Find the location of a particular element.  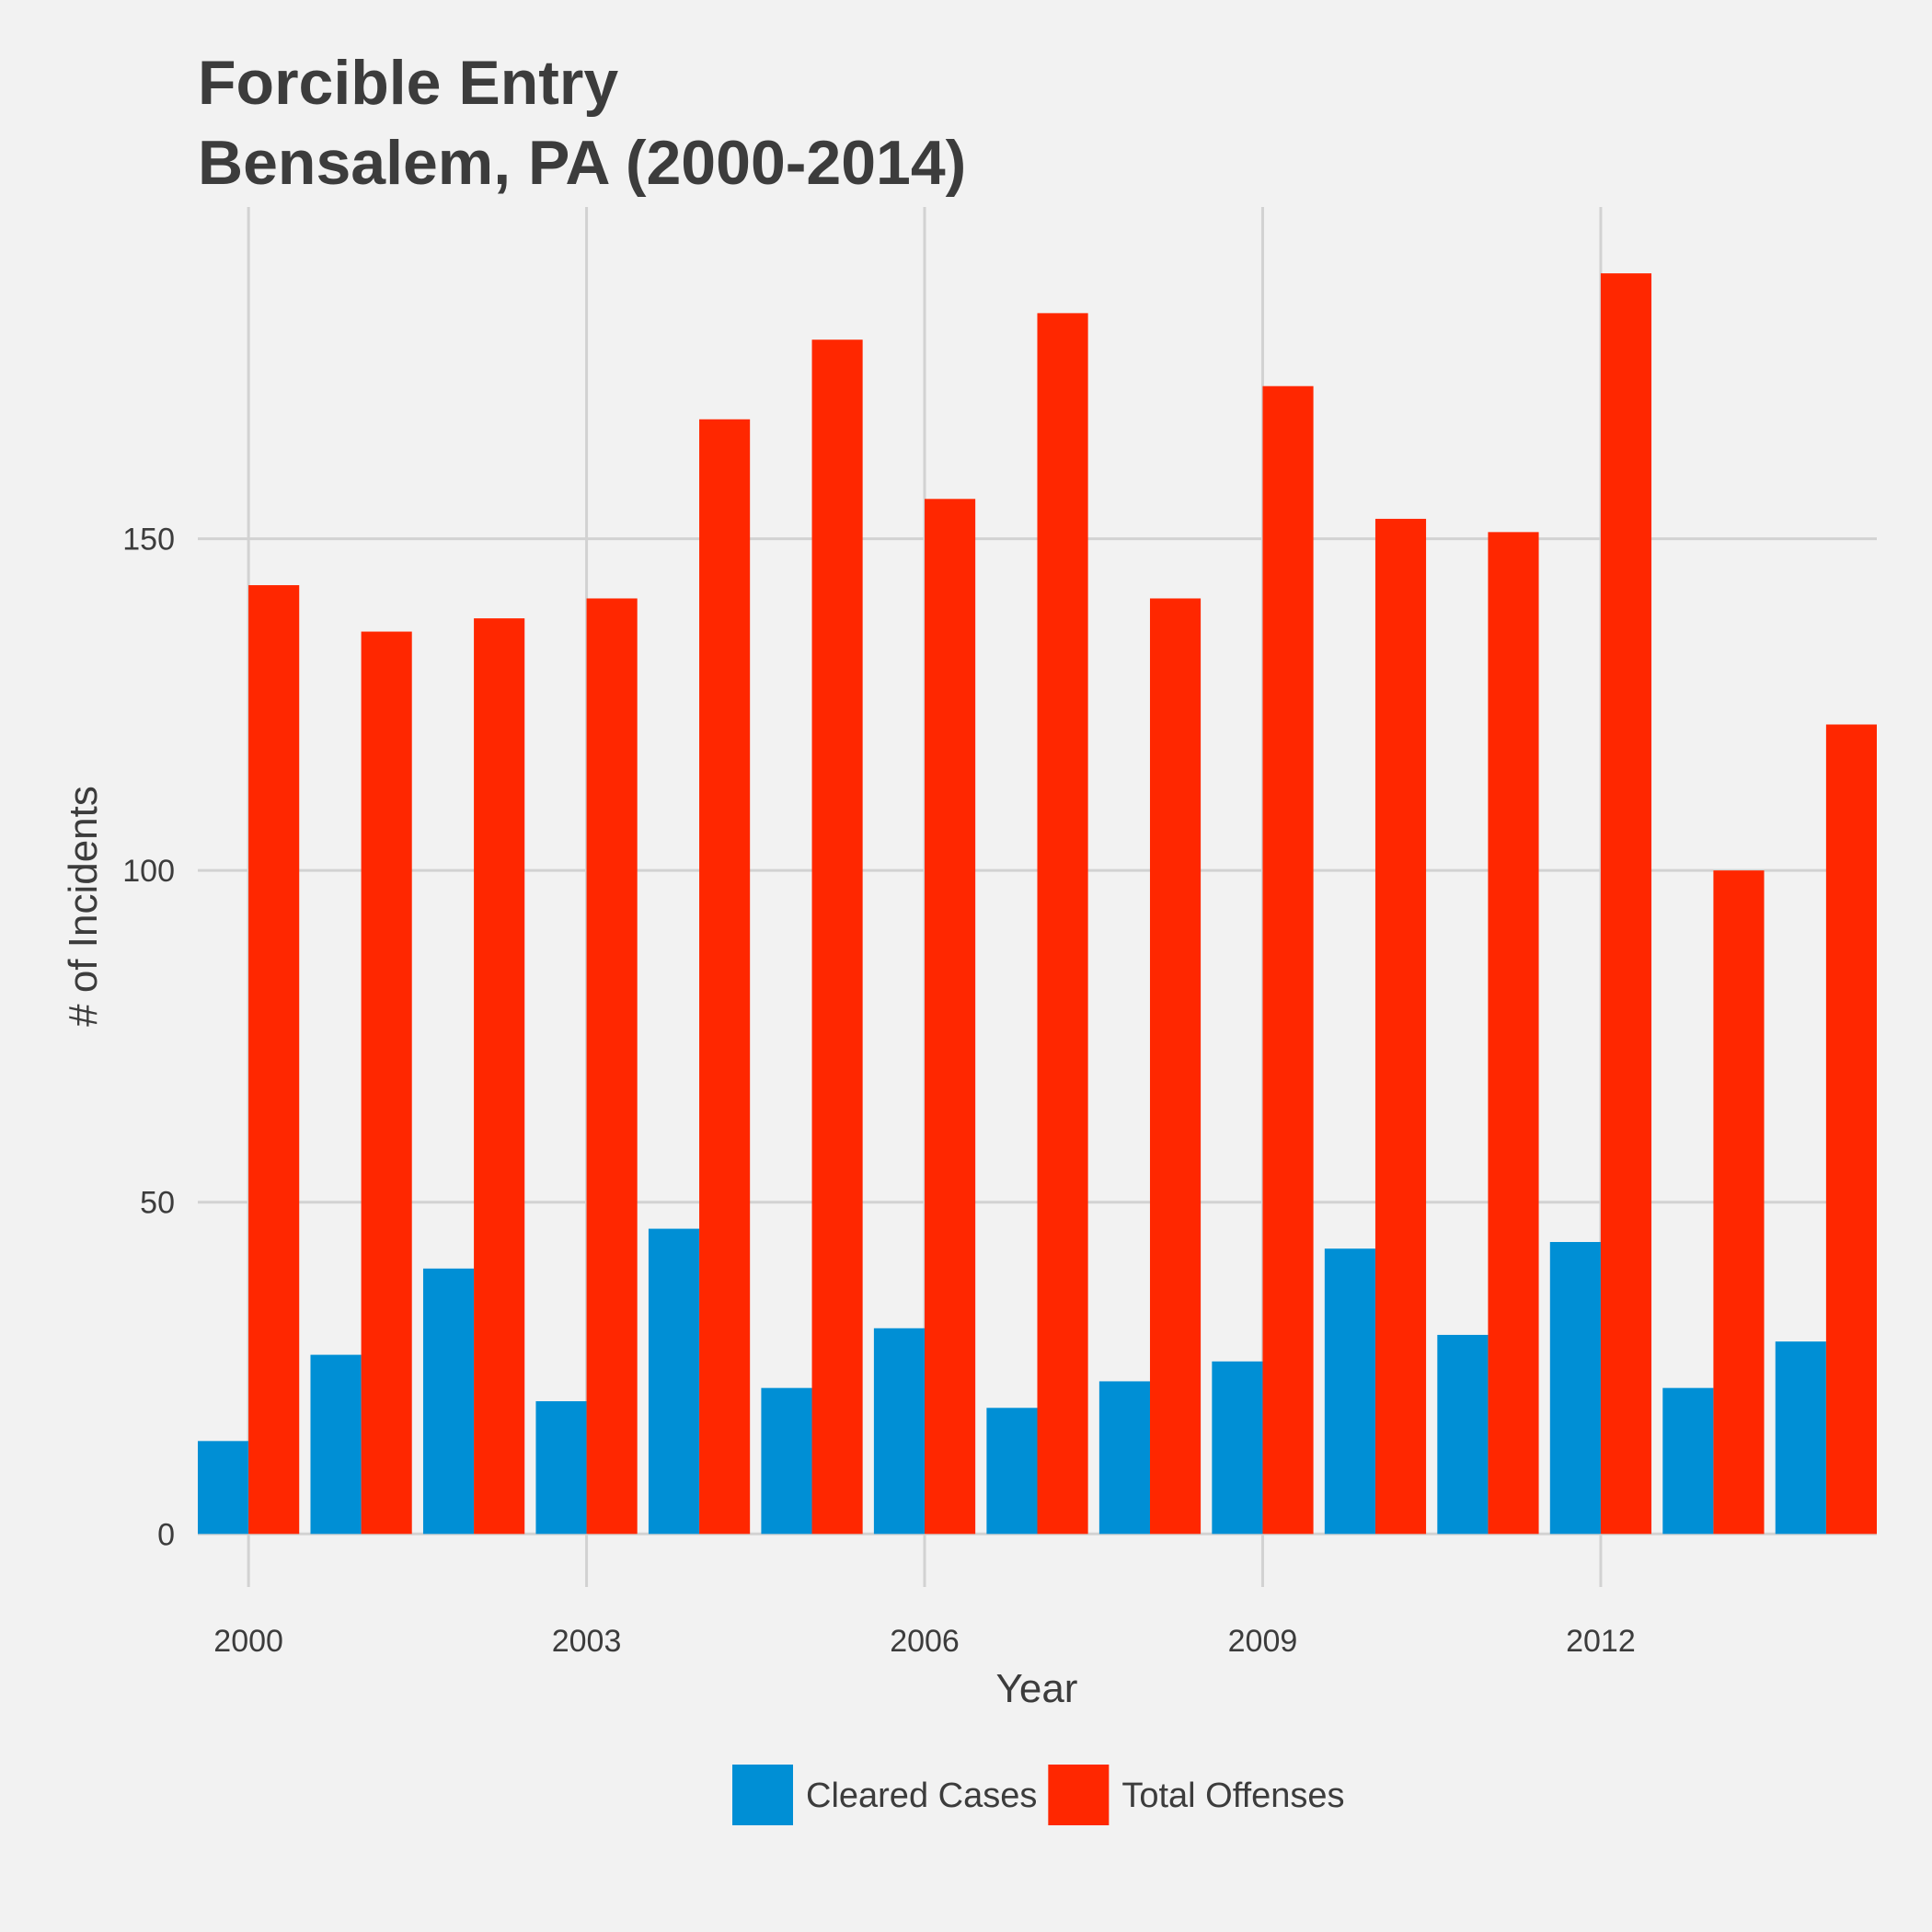

bar-total-offenses-2002 is located at coordinates (499, 1076).